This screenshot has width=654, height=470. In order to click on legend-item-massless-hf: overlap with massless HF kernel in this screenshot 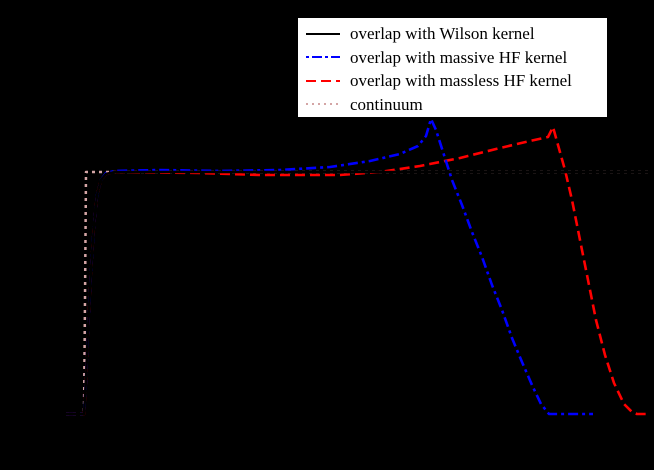, I will do `click(456, 81)`.